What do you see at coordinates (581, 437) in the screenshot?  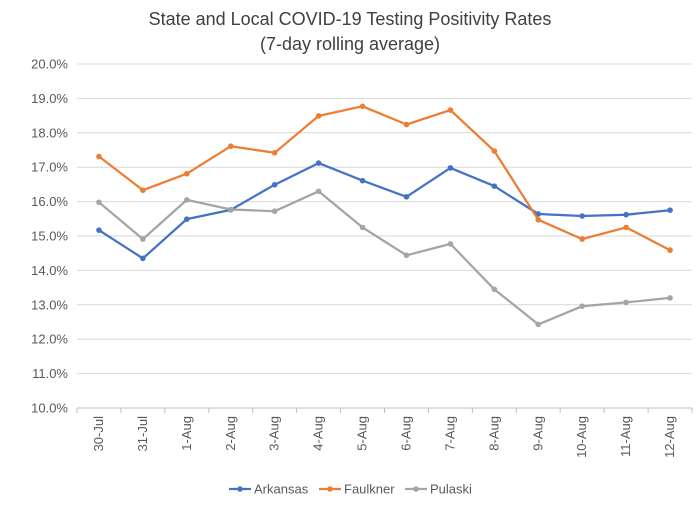 I see `x-tick-label: 10-Aug` at bounding box center [581, 437].